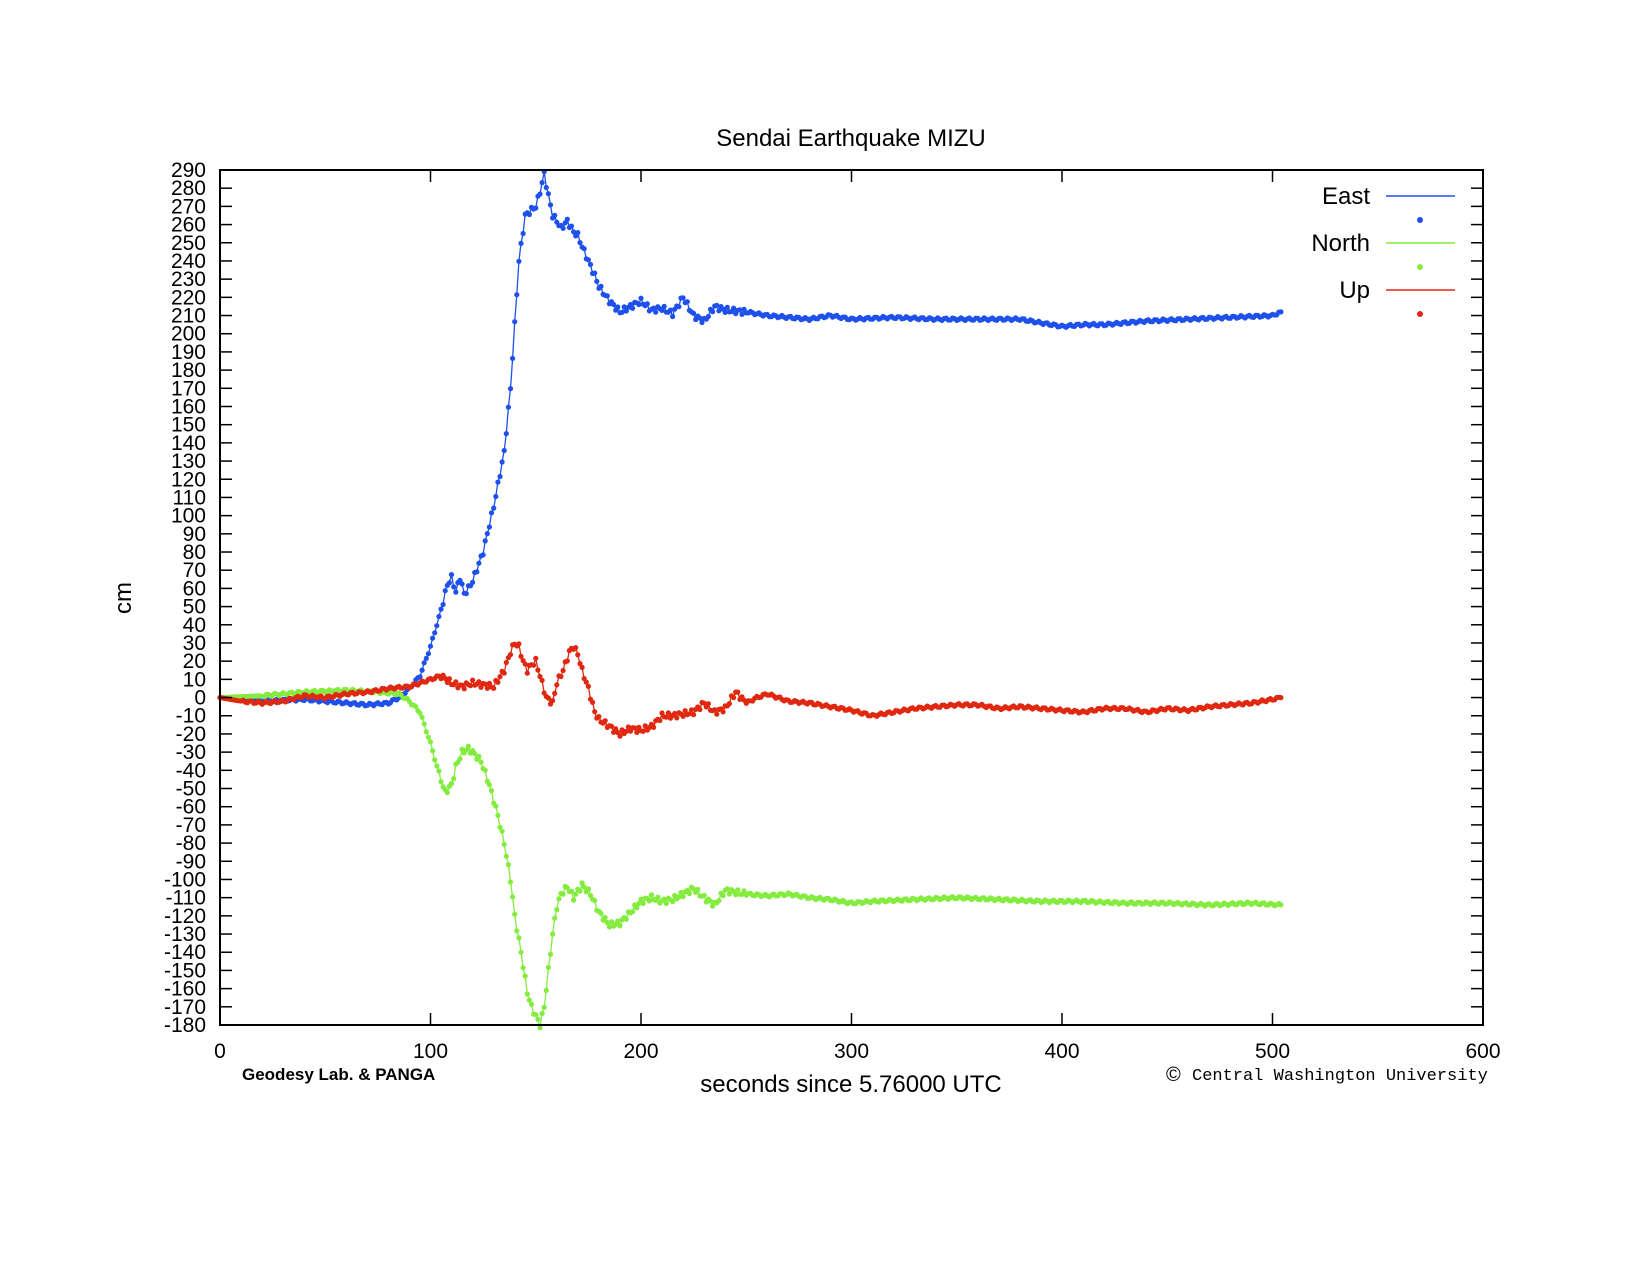 This screenshot has width=1651, height=1275. Describe the element at coordinates (220, 1051) in the screenshot. I see `x-tick-label: 0` at that location.